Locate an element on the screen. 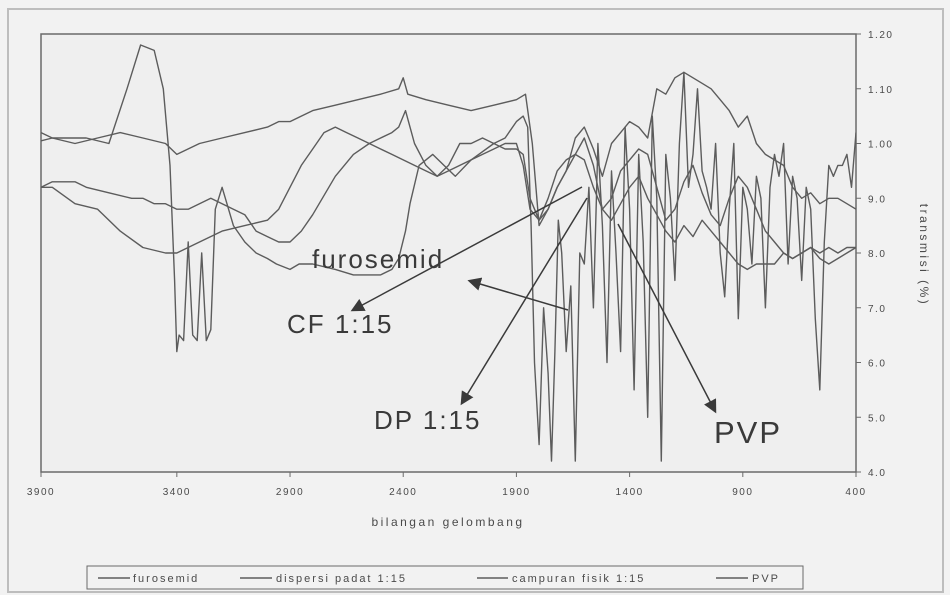 The image size is (950, 595). x-axis: 3900 3400 2900 2400 1900 1400 900 400 is located at coordinates (446, 485).